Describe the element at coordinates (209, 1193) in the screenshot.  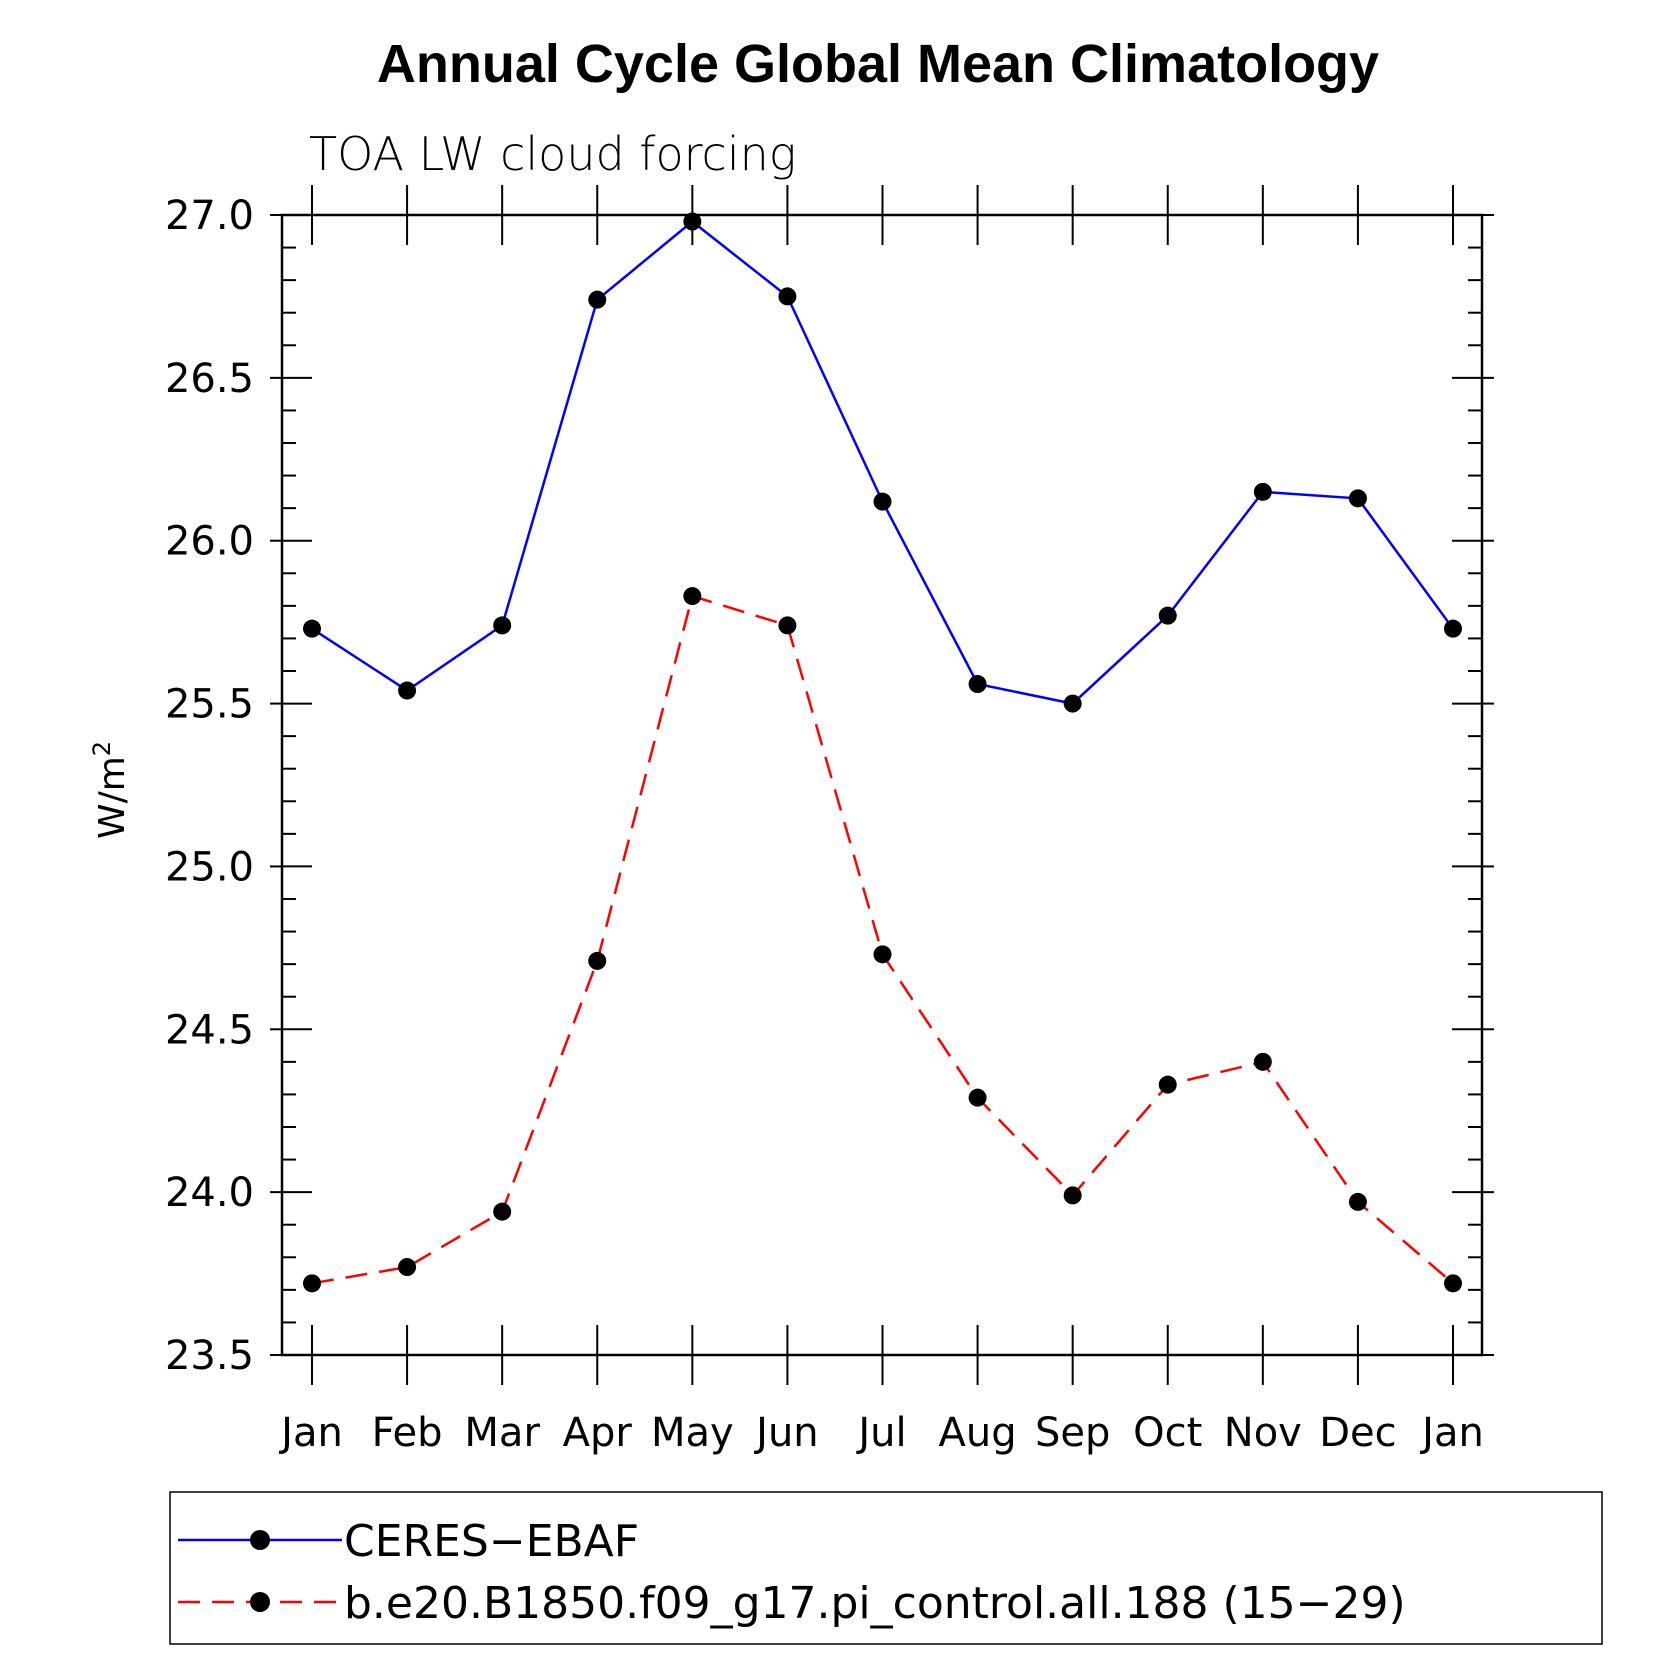
I see `y-tick-label: 24.0` at that location.